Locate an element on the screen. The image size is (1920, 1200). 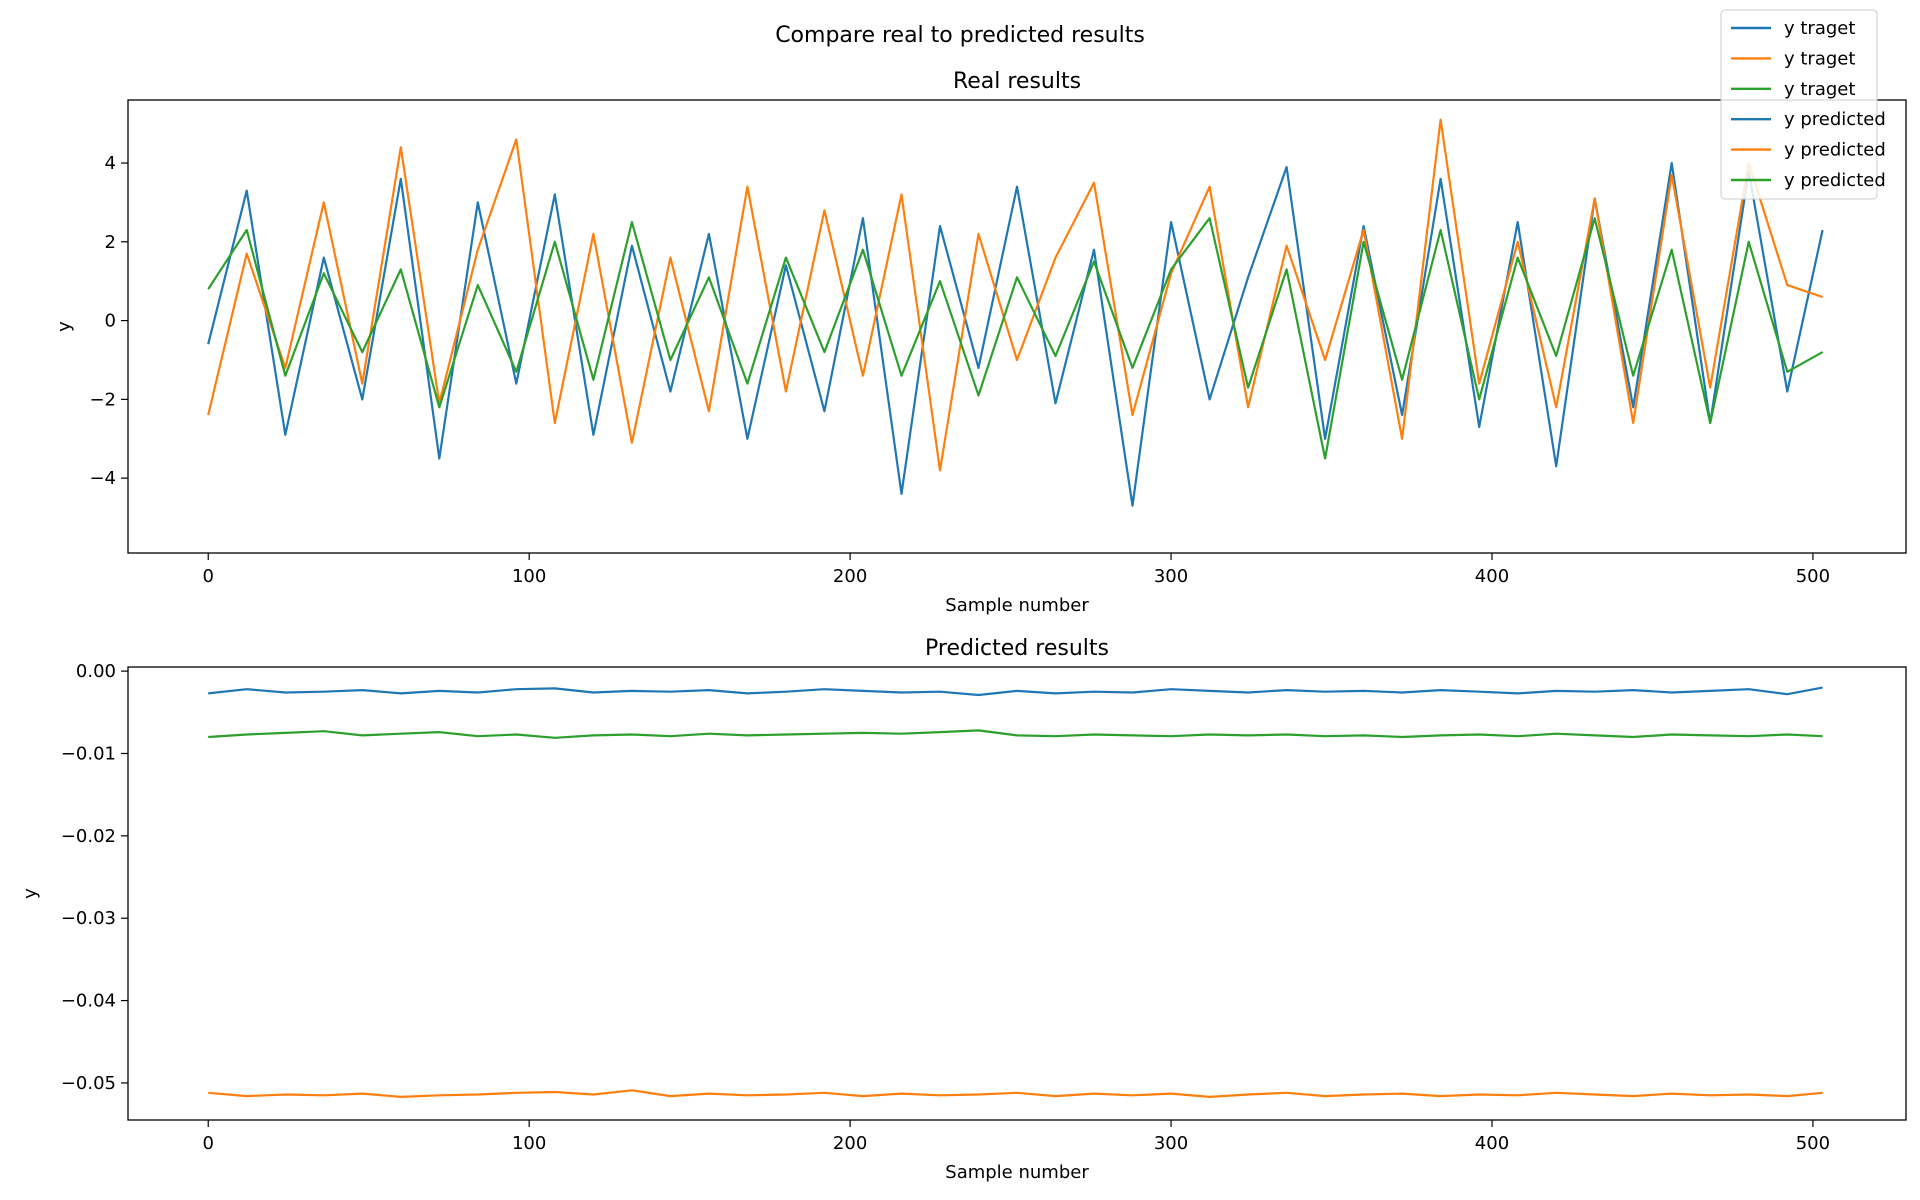
predicted-results-title: Predicted results is located at coordinates (1017, 648).